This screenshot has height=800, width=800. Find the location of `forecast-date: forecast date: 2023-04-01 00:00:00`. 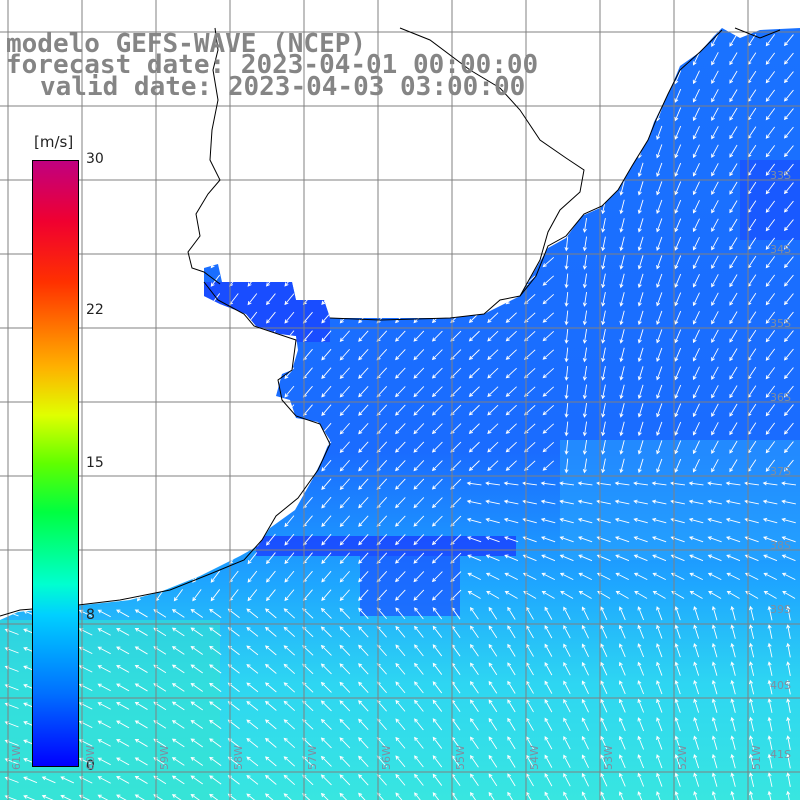

forecast-date: forecast date: 2023-04-01 00:00:00 is located at coordinates (272, 65).